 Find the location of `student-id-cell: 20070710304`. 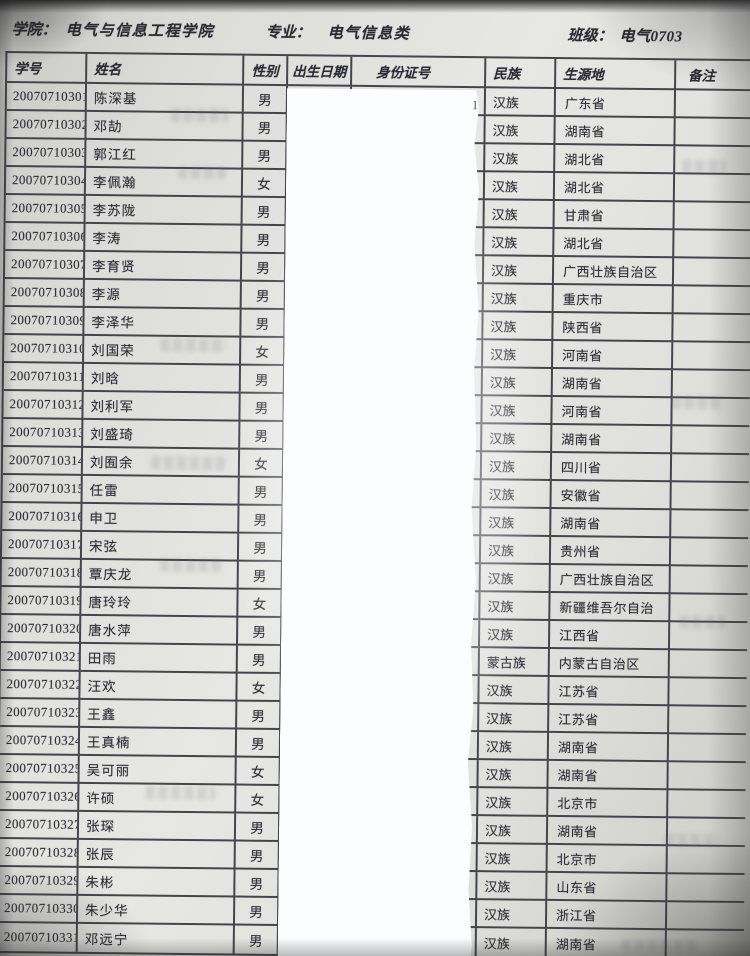

student-id-cell: 20070710304 is located at coordinates (46, 181).